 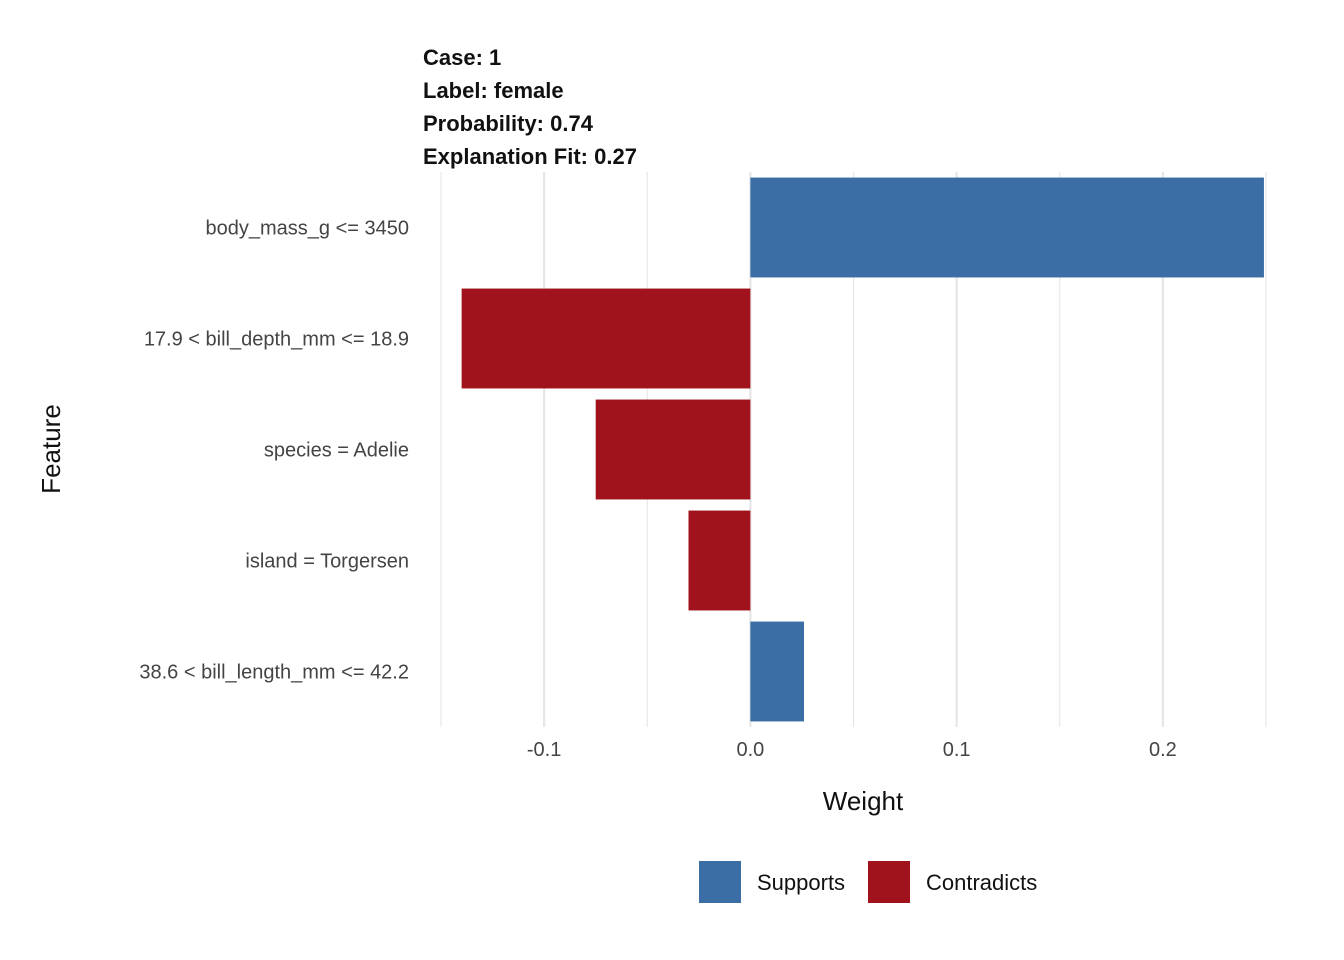 I want to click on legend-swatch-supports, so click(x=720, y=882).